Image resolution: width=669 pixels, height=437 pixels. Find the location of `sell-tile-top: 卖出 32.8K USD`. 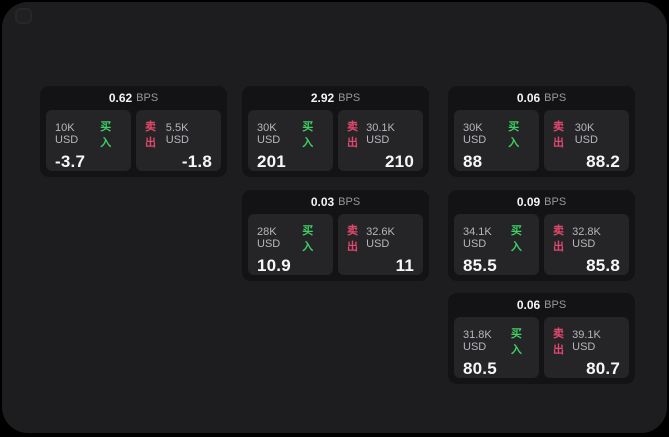

sell-tile-top: 卖出 32.8K USD is located at coordinates (586, 238).